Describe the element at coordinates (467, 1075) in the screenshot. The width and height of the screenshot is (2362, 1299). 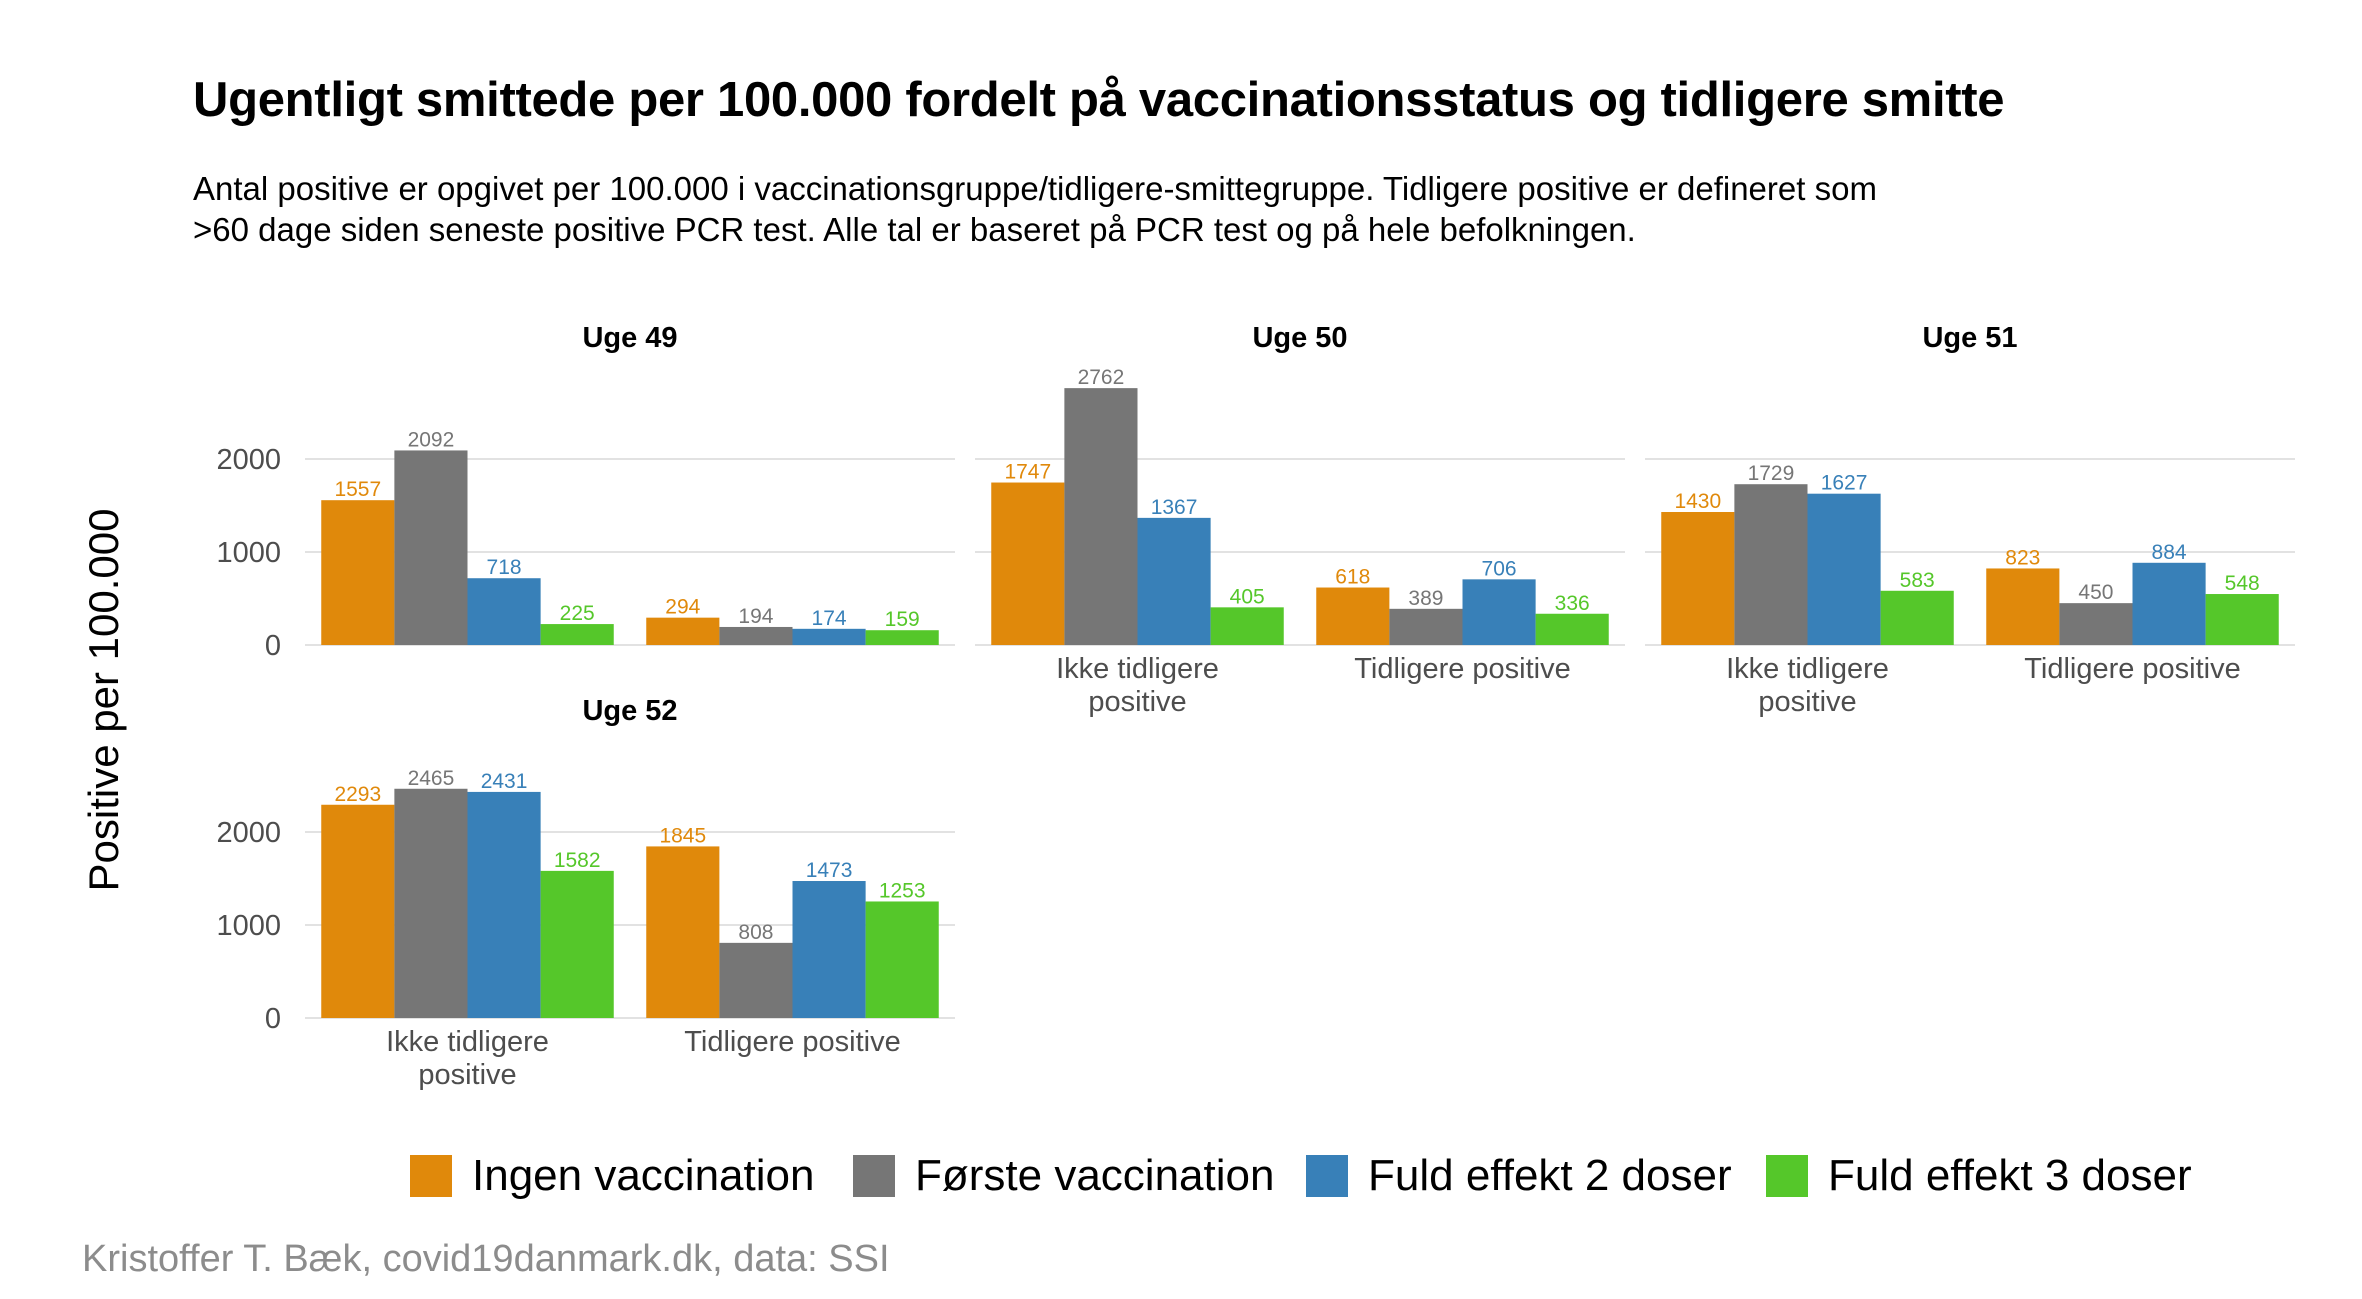
I see `x-tick-label-uge-52-ikke-tidligere-positive-1: positive` at that location.